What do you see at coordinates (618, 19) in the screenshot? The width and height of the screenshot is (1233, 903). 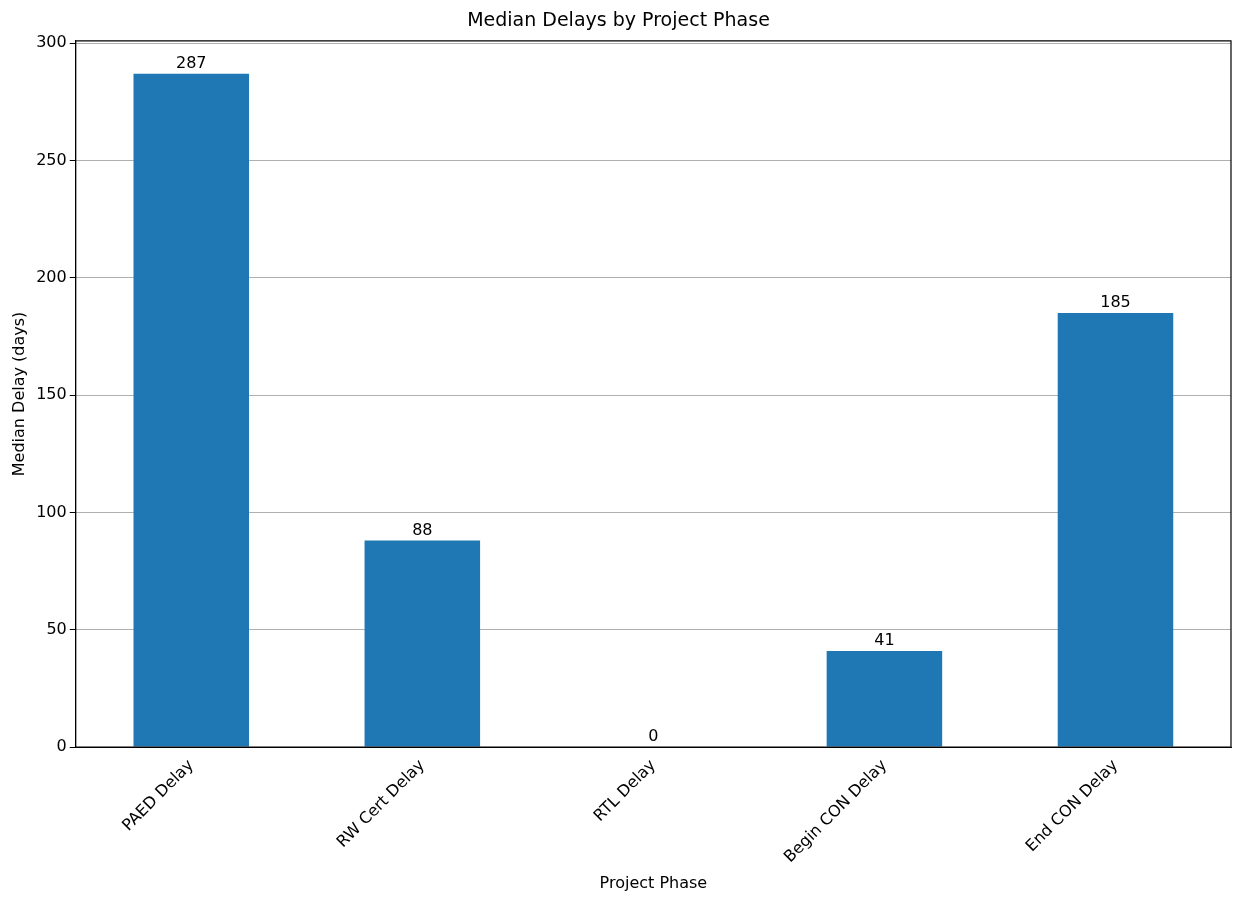 I see `chart-title: Median Delays by Project Phase` at bounding box center [618, 19].